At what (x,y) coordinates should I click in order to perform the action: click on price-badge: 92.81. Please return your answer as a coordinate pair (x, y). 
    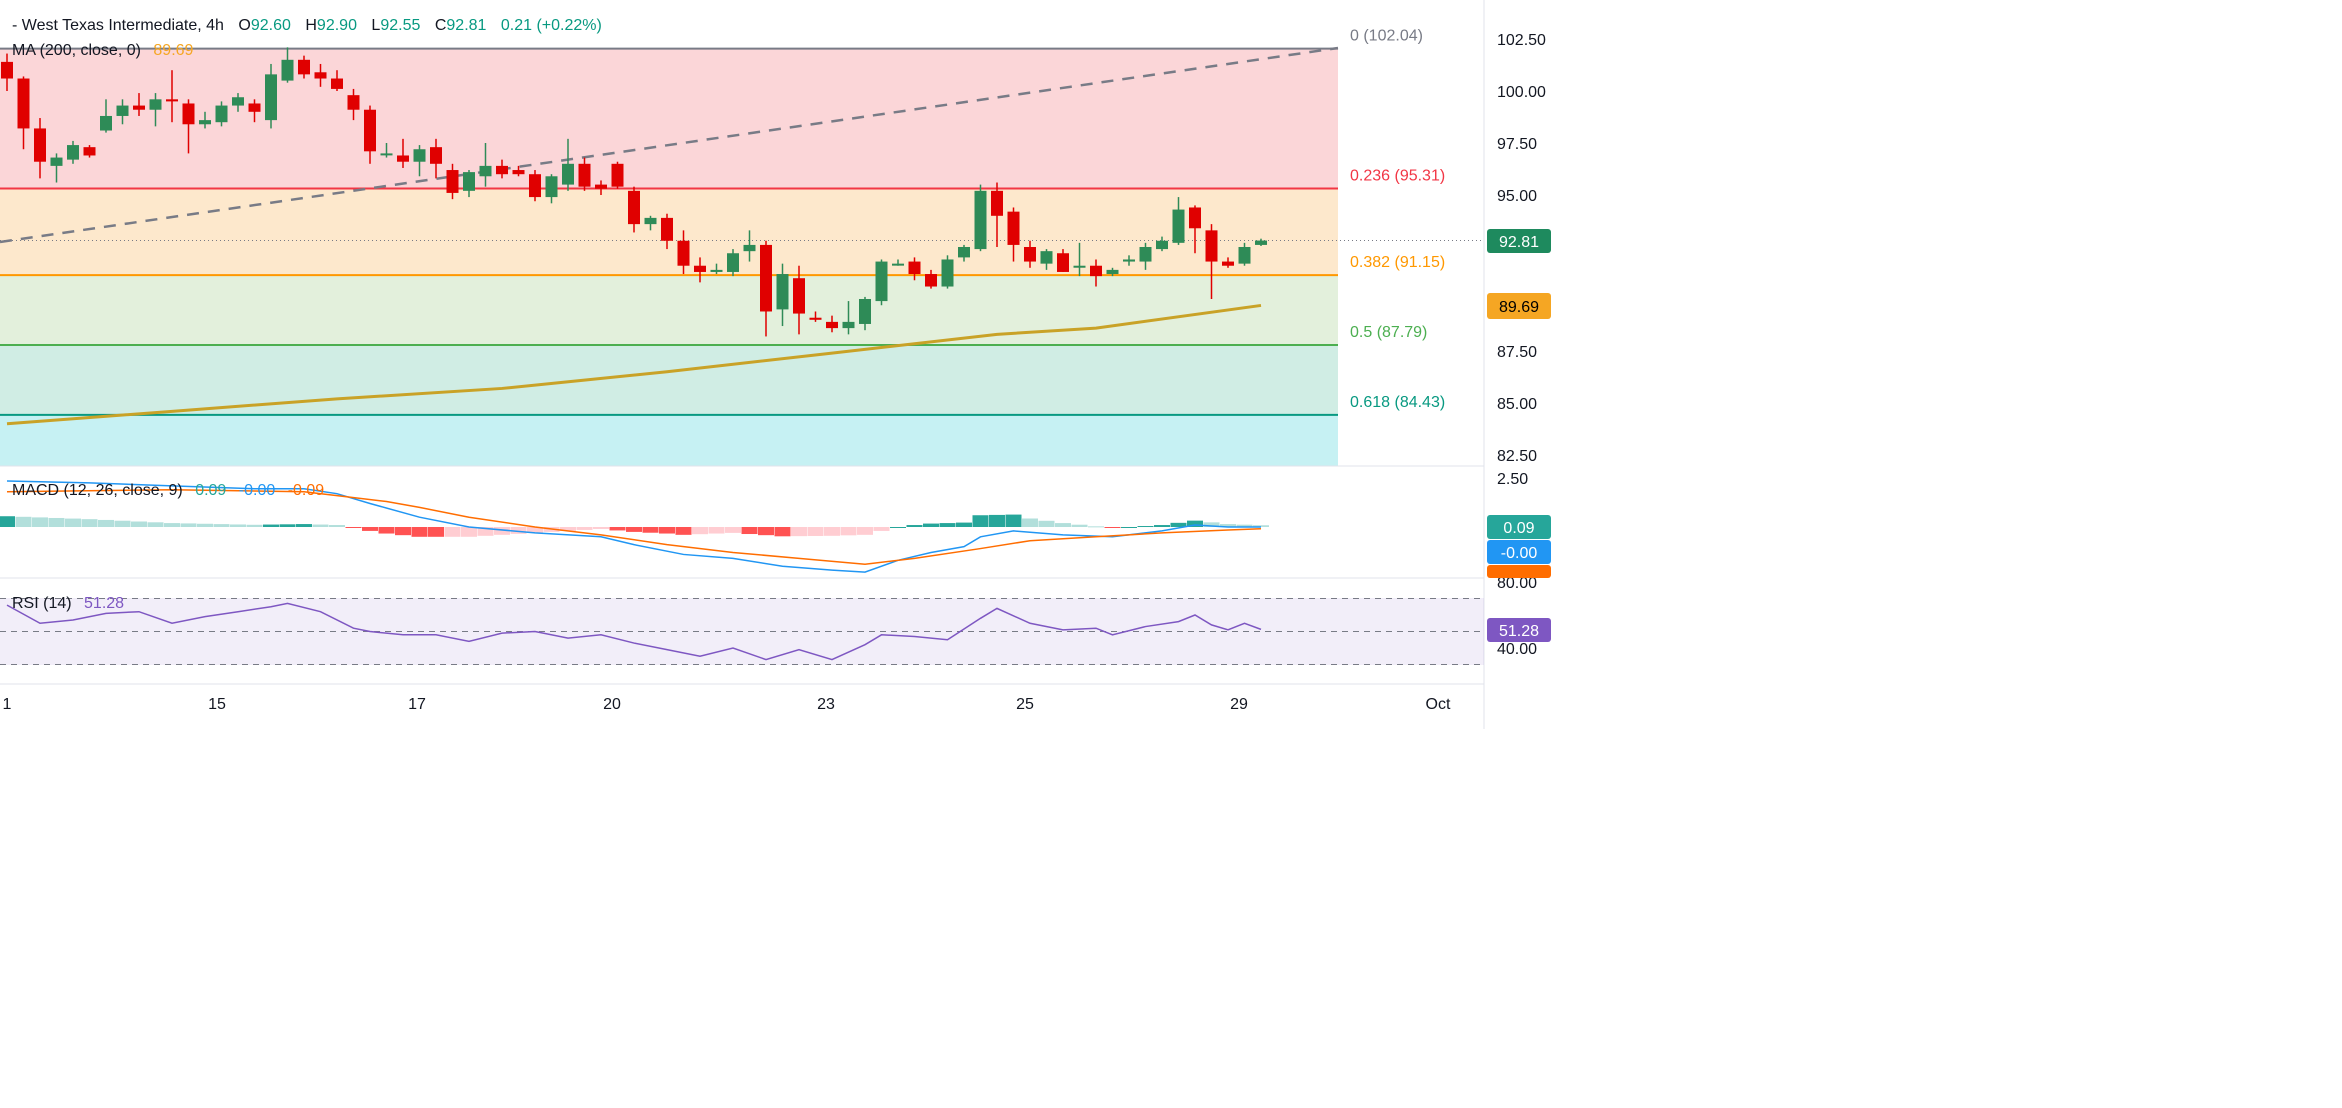
    Looking at the image, I should click on (1519, 241).